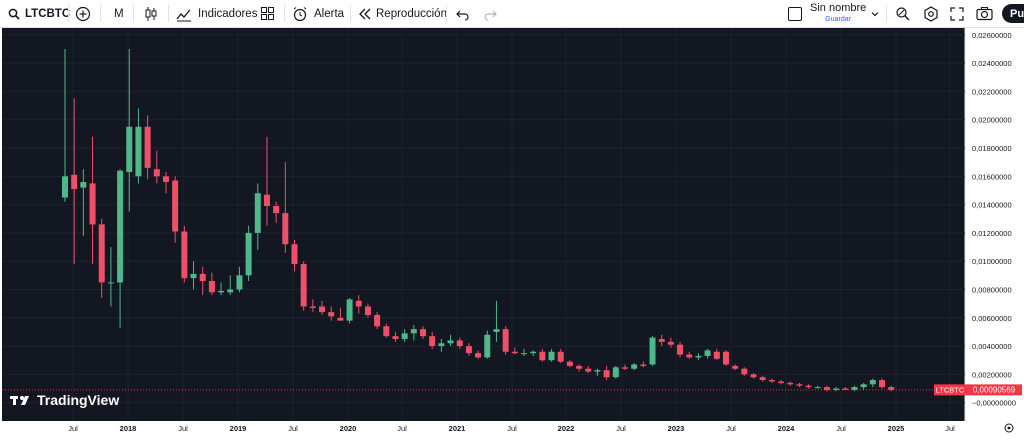  I want to click on layout-square-icon, so click(795, 13).